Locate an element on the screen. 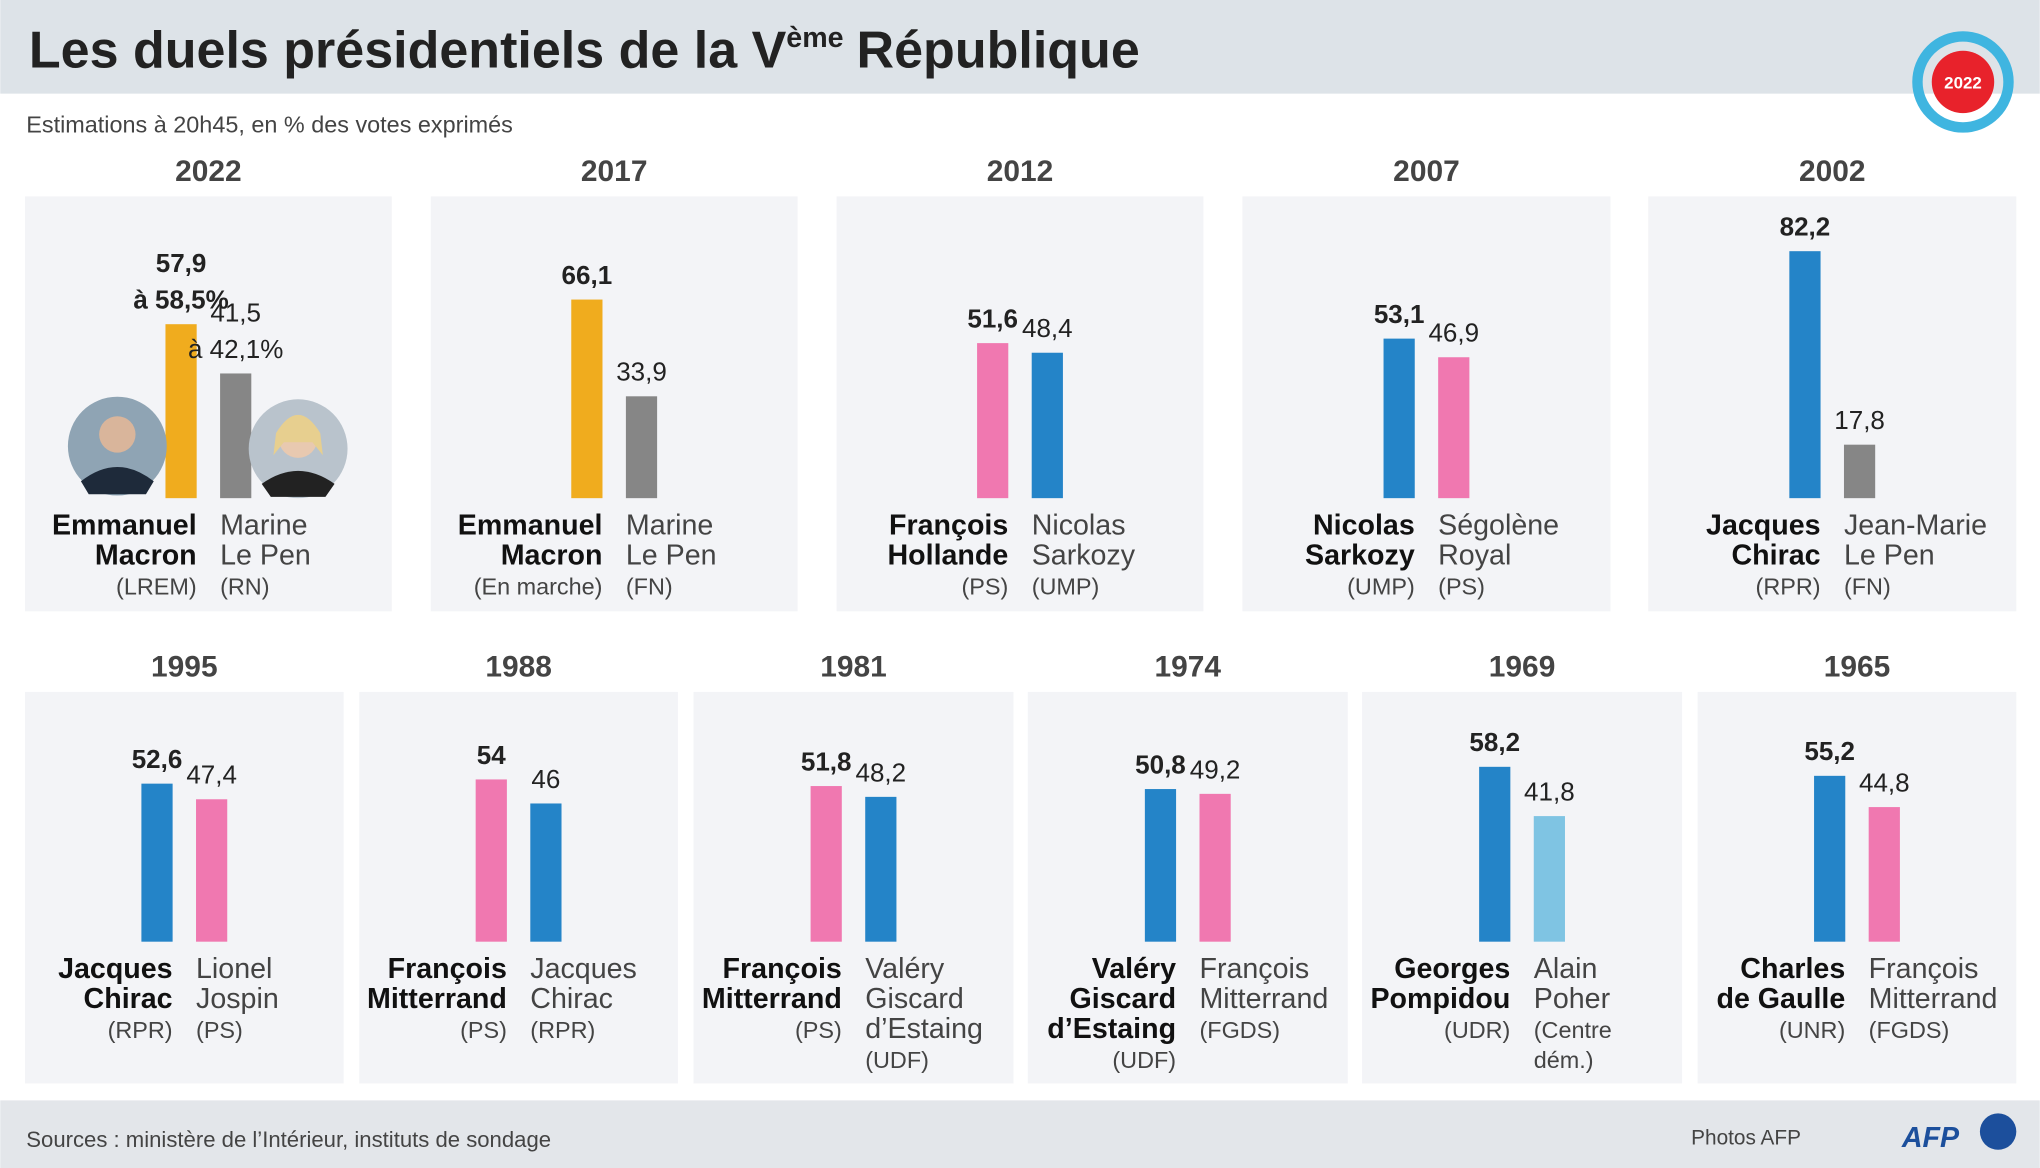  candidate-name: Georges is located at coordinates (1452, 969).